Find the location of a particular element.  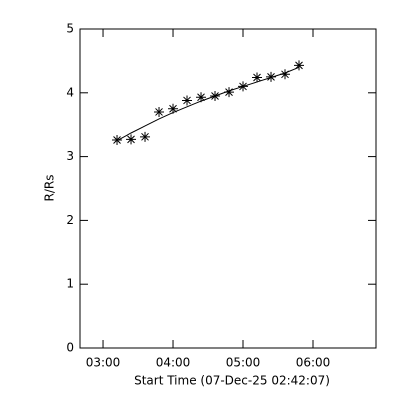

y-tick-label: 2 is located at coordinates (70, 220).